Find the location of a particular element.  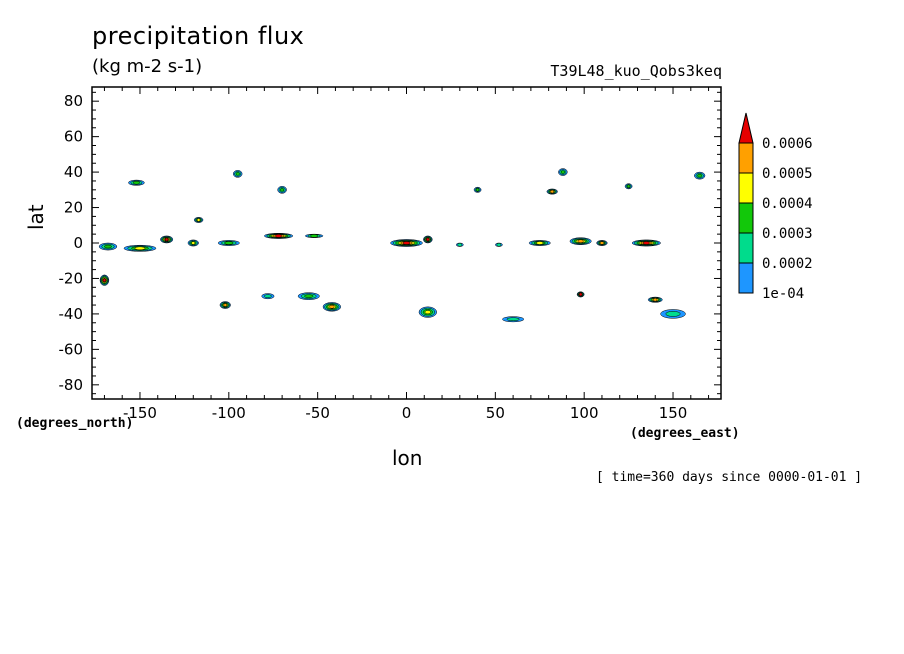

y-tick-label: 80 is located at coordinates (73, 101).